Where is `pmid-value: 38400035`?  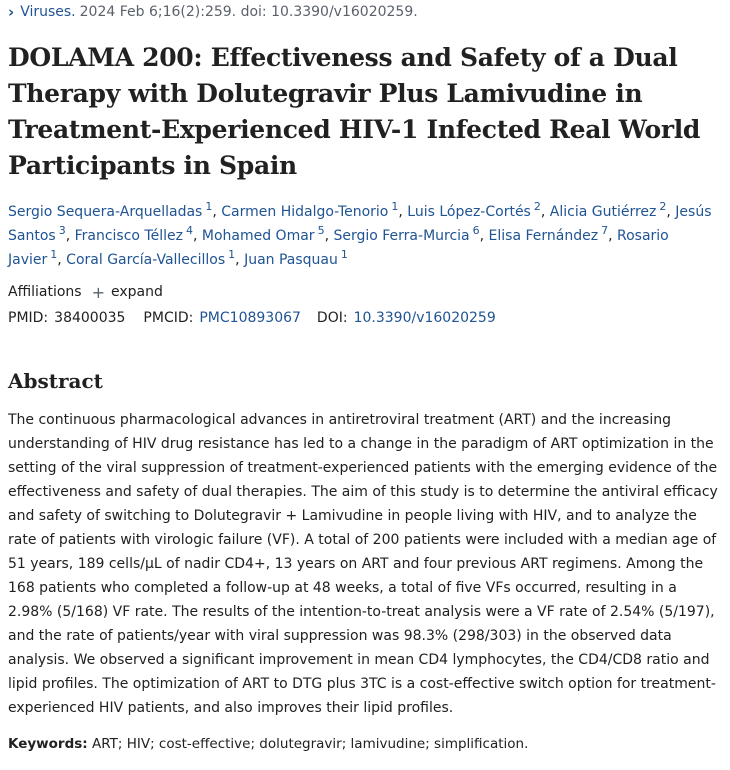
pmid-value: 38400035 is located at coordinates (90, 318).